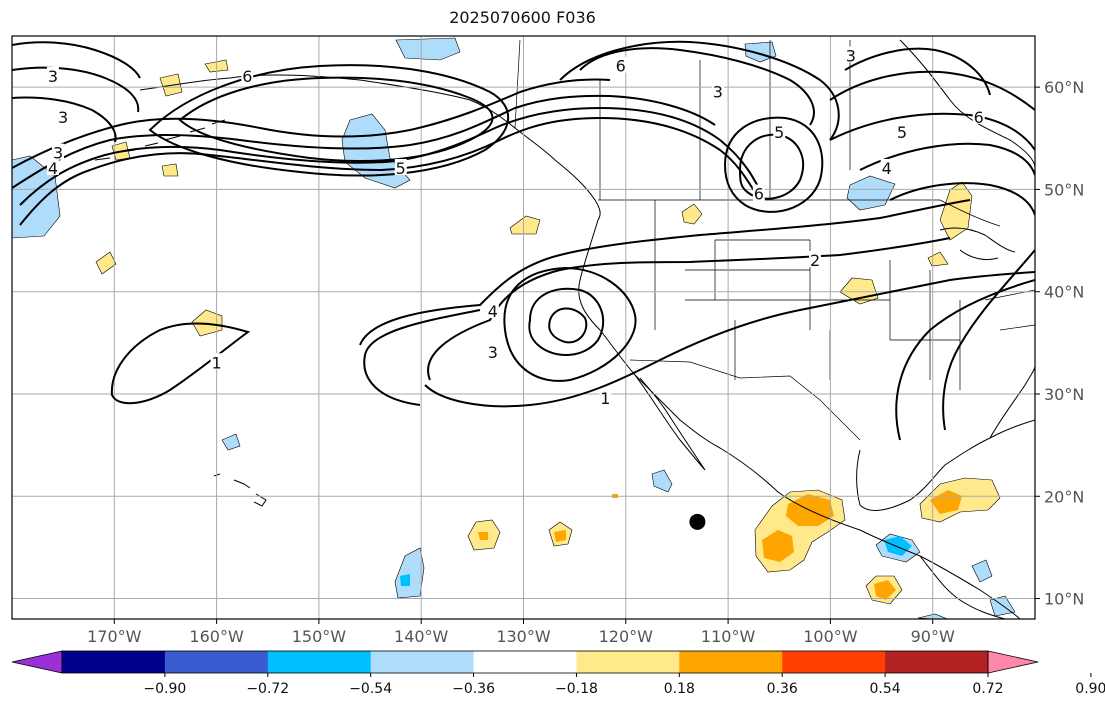  Describe the element at coordinates (216, 636) in the screenshot. I see `longitude-tick-label: 160°W` at that location.